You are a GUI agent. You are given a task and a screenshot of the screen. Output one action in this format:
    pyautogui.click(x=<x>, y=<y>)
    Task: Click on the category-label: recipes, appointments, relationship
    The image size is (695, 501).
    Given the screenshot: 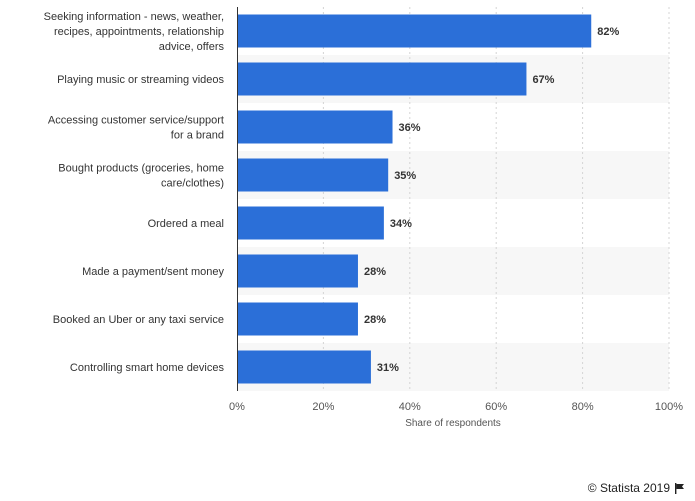 What is the action you would take?
    pyautogui.click(x=139, y=32)
    